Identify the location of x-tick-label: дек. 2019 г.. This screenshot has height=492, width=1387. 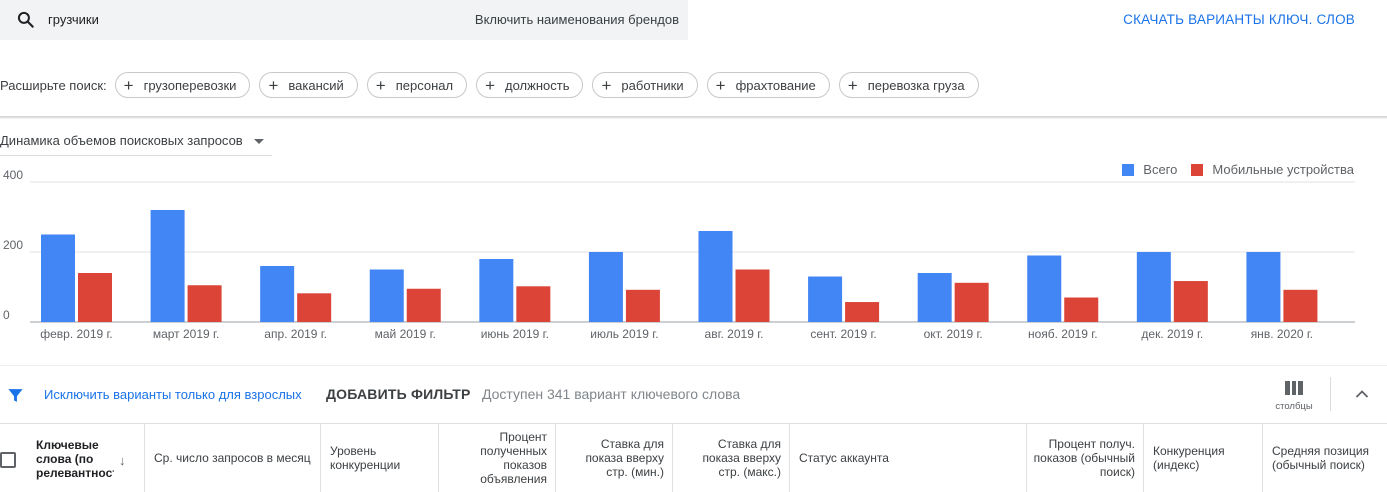
(1172, 334).